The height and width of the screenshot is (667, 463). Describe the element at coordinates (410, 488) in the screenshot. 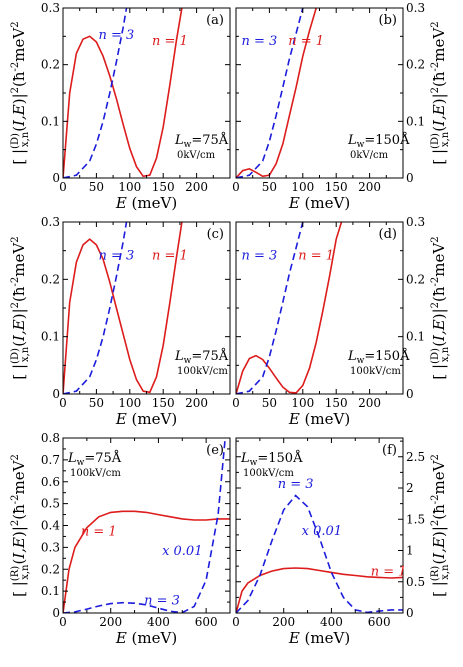

I see `y-tick-label: 2` at that location.